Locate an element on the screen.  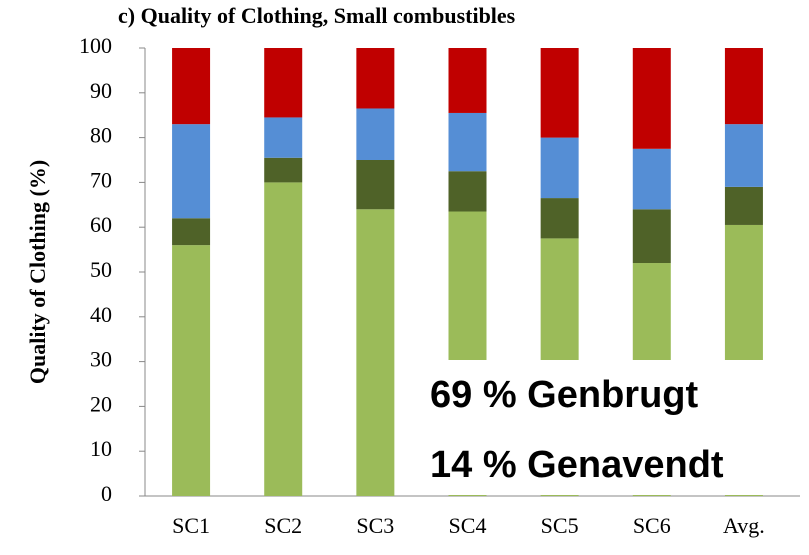
annotation-box is located at coordinates (611, 427).